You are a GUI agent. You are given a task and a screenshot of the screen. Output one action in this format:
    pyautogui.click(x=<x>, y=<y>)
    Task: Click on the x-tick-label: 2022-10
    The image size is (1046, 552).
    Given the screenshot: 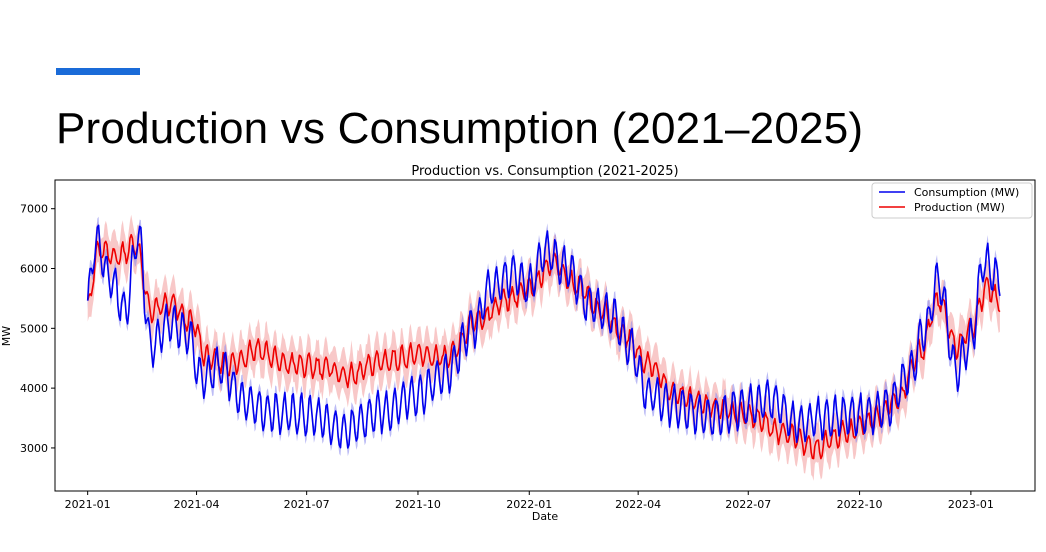 What is the action you would take?
    pyautogui.click(x=860, y=504)
    